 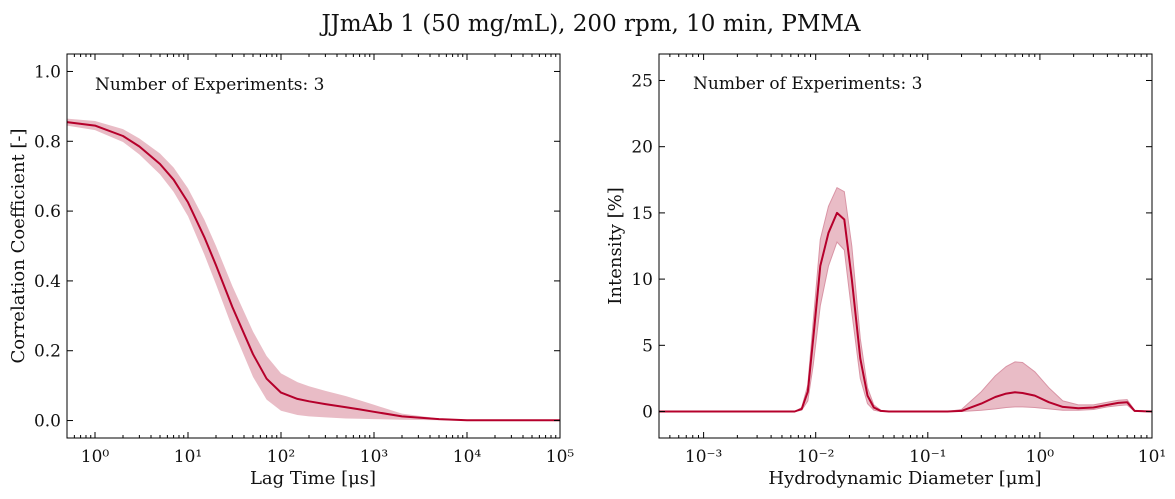 What do you see at coordinates (467, 457) in the screenshot?
I see `correlation-x-tick-label: 10⁴` at bounding box center [467, 457].